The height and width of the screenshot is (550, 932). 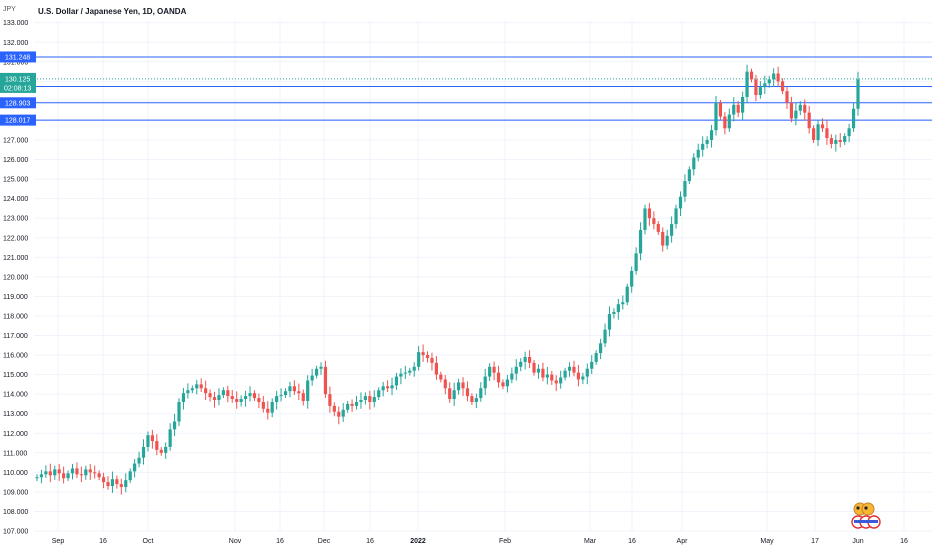 I want to click on y-tick-label: 113.000, so click(x=15, y=414).